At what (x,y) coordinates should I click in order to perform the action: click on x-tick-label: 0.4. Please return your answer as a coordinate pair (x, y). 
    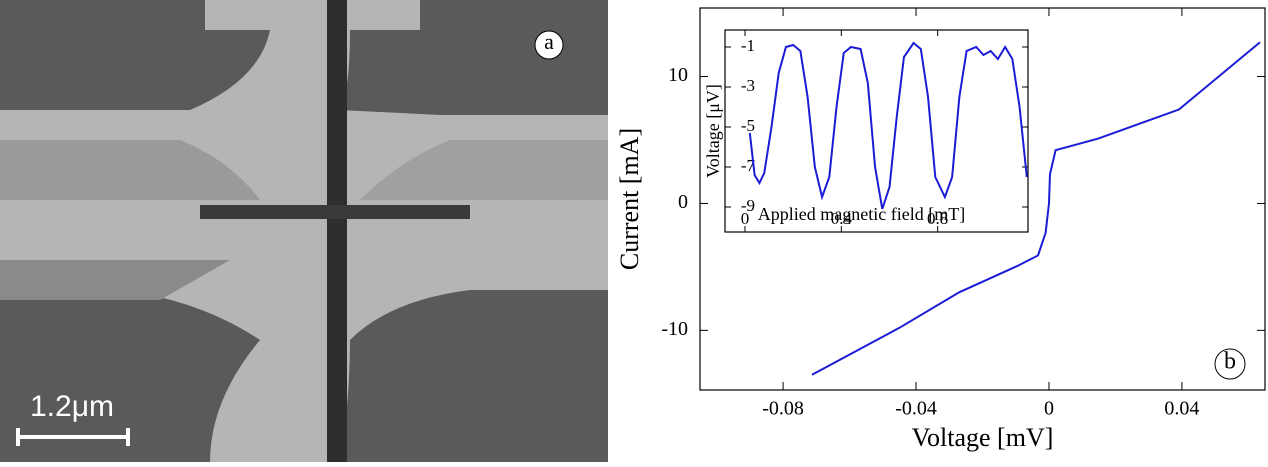
    Looking at the image, I should click on (842, 218).